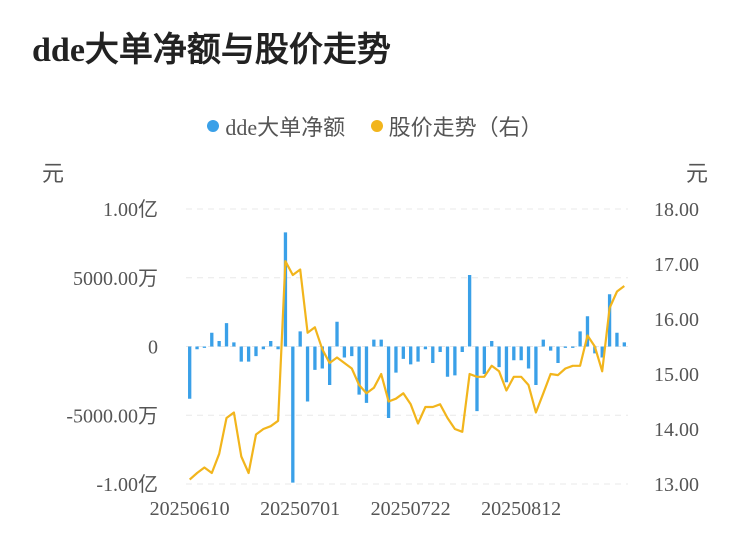  Describe the element at coordinates (285, 127) in the screenshot. I see `legend-bar-label: dde大单净额` at that location.